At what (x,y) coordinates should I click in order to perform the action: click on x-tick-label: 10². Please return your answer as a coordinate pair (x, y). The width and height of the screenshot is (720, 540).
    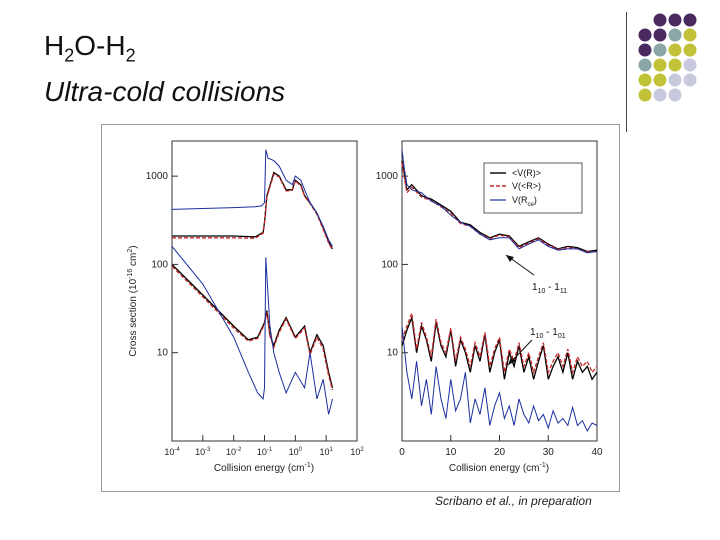
    Looking at the image, I should click on (357, 452).